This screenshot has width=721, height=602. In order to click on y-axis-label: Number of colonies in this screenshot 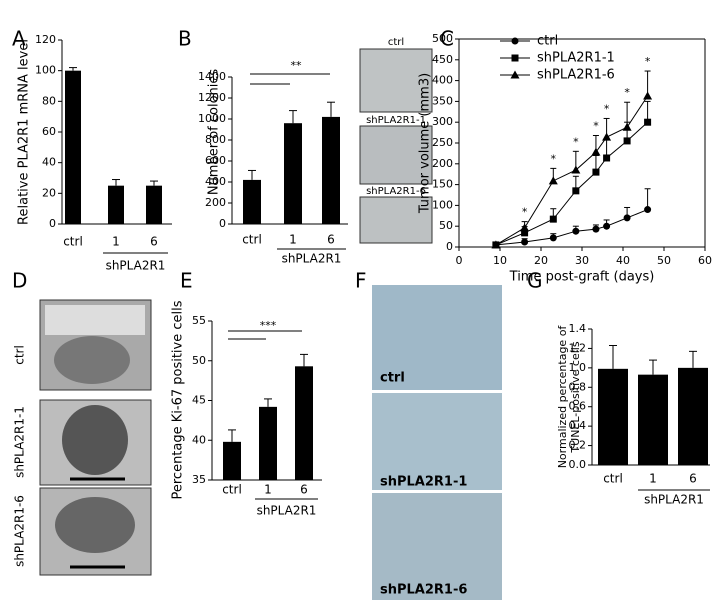, I will do `click(214, 132)`.